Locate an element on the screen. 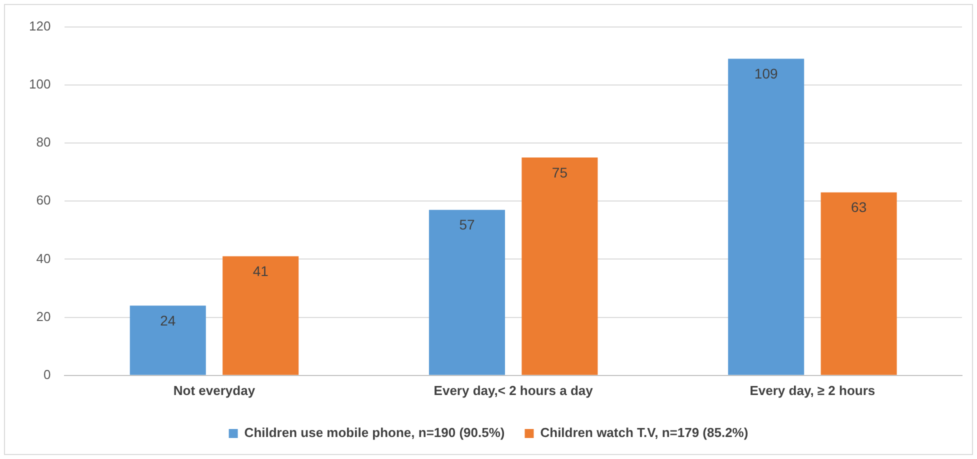  x-tick-label: Not everyday is located at coordinates (214, 390).